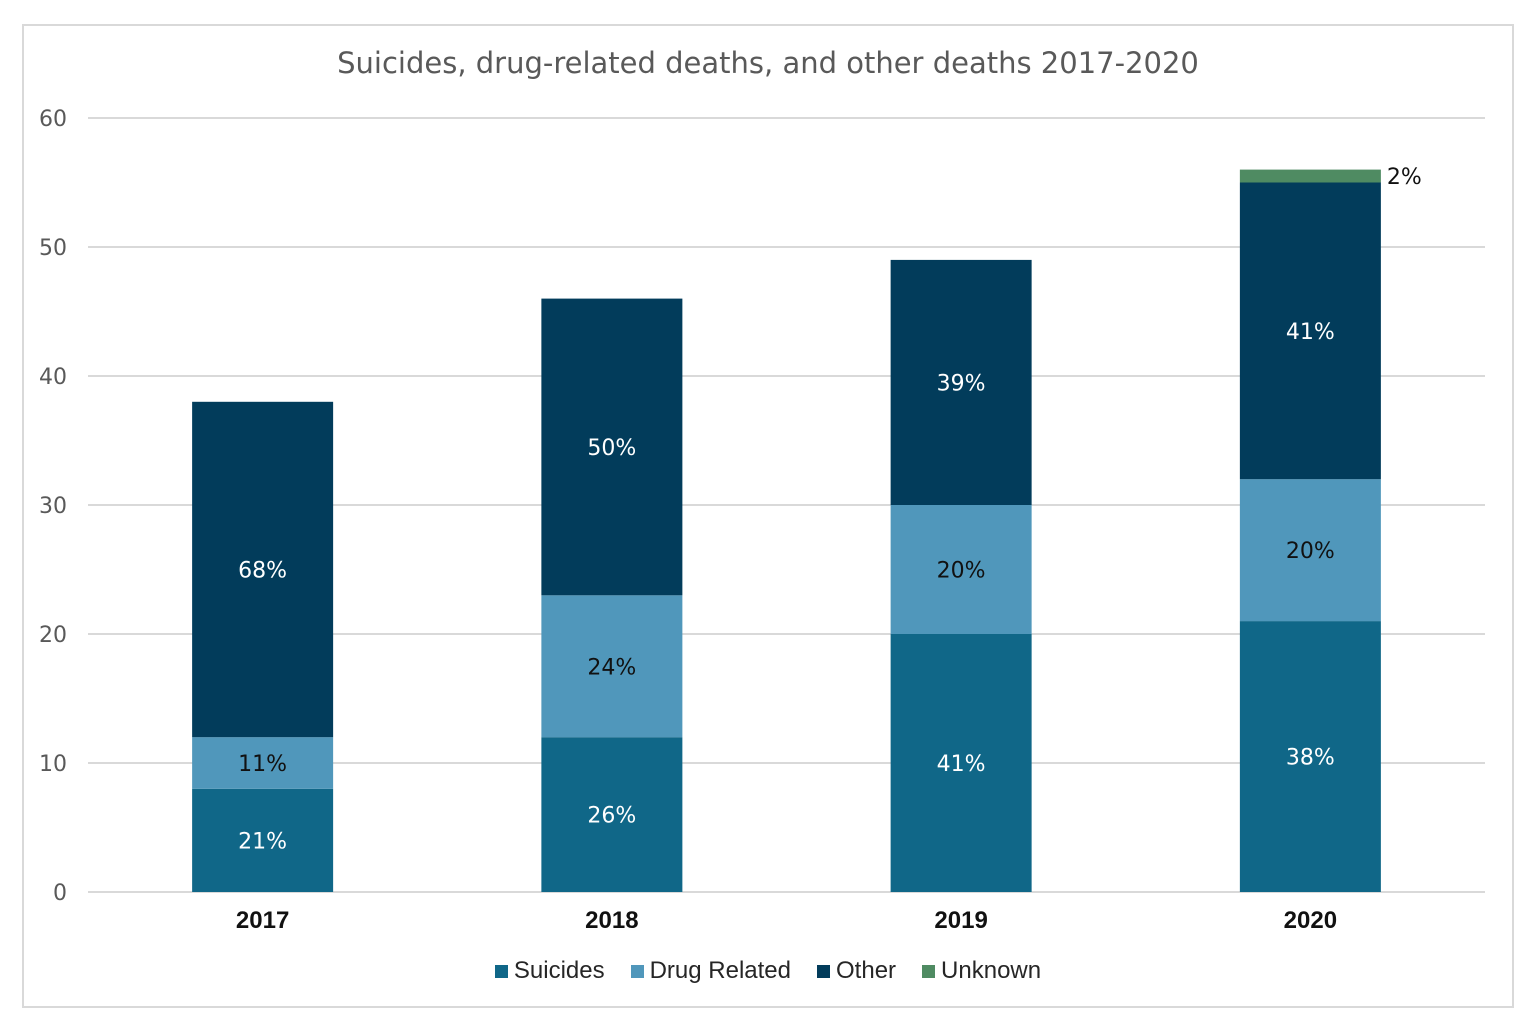 Image resolution: width=1536 pixels, height=1025 pixels. I want to click on legend-item-suicides: Suicides, so click(549, 971).